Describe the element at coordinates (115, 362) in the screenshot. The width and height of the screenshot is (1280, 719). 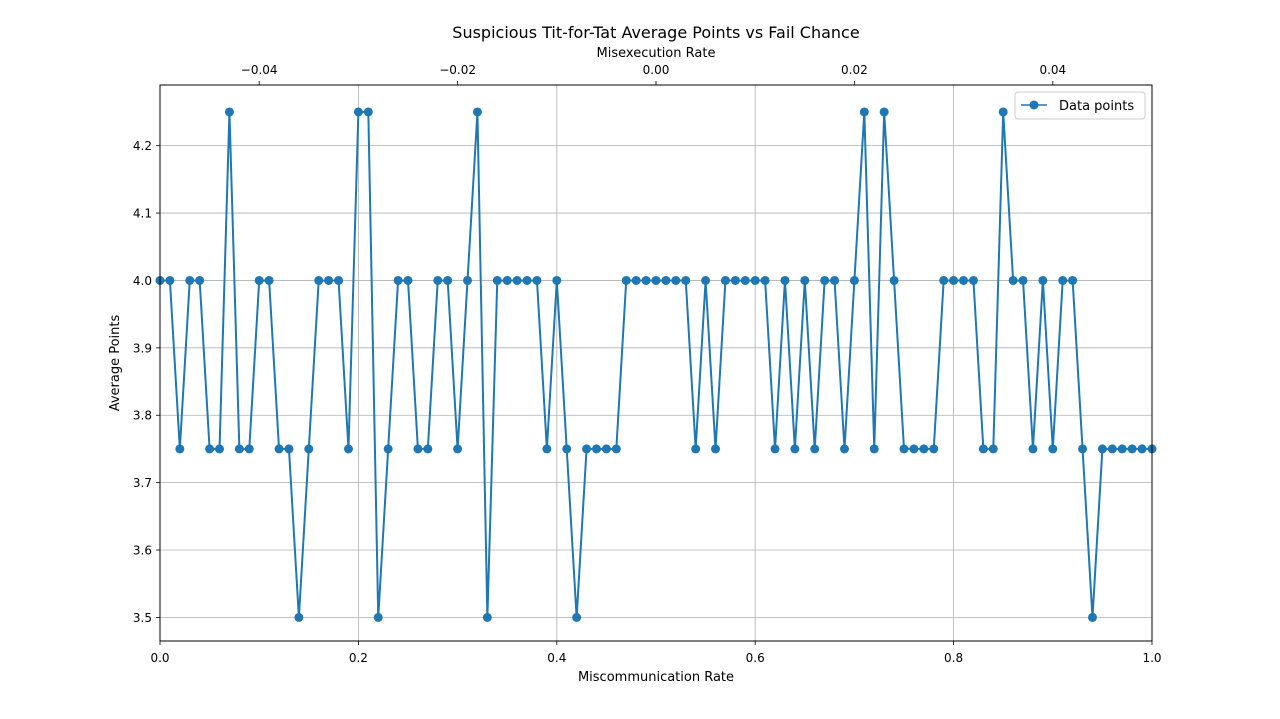
I see `y-axis-label: Average Points` at that location.